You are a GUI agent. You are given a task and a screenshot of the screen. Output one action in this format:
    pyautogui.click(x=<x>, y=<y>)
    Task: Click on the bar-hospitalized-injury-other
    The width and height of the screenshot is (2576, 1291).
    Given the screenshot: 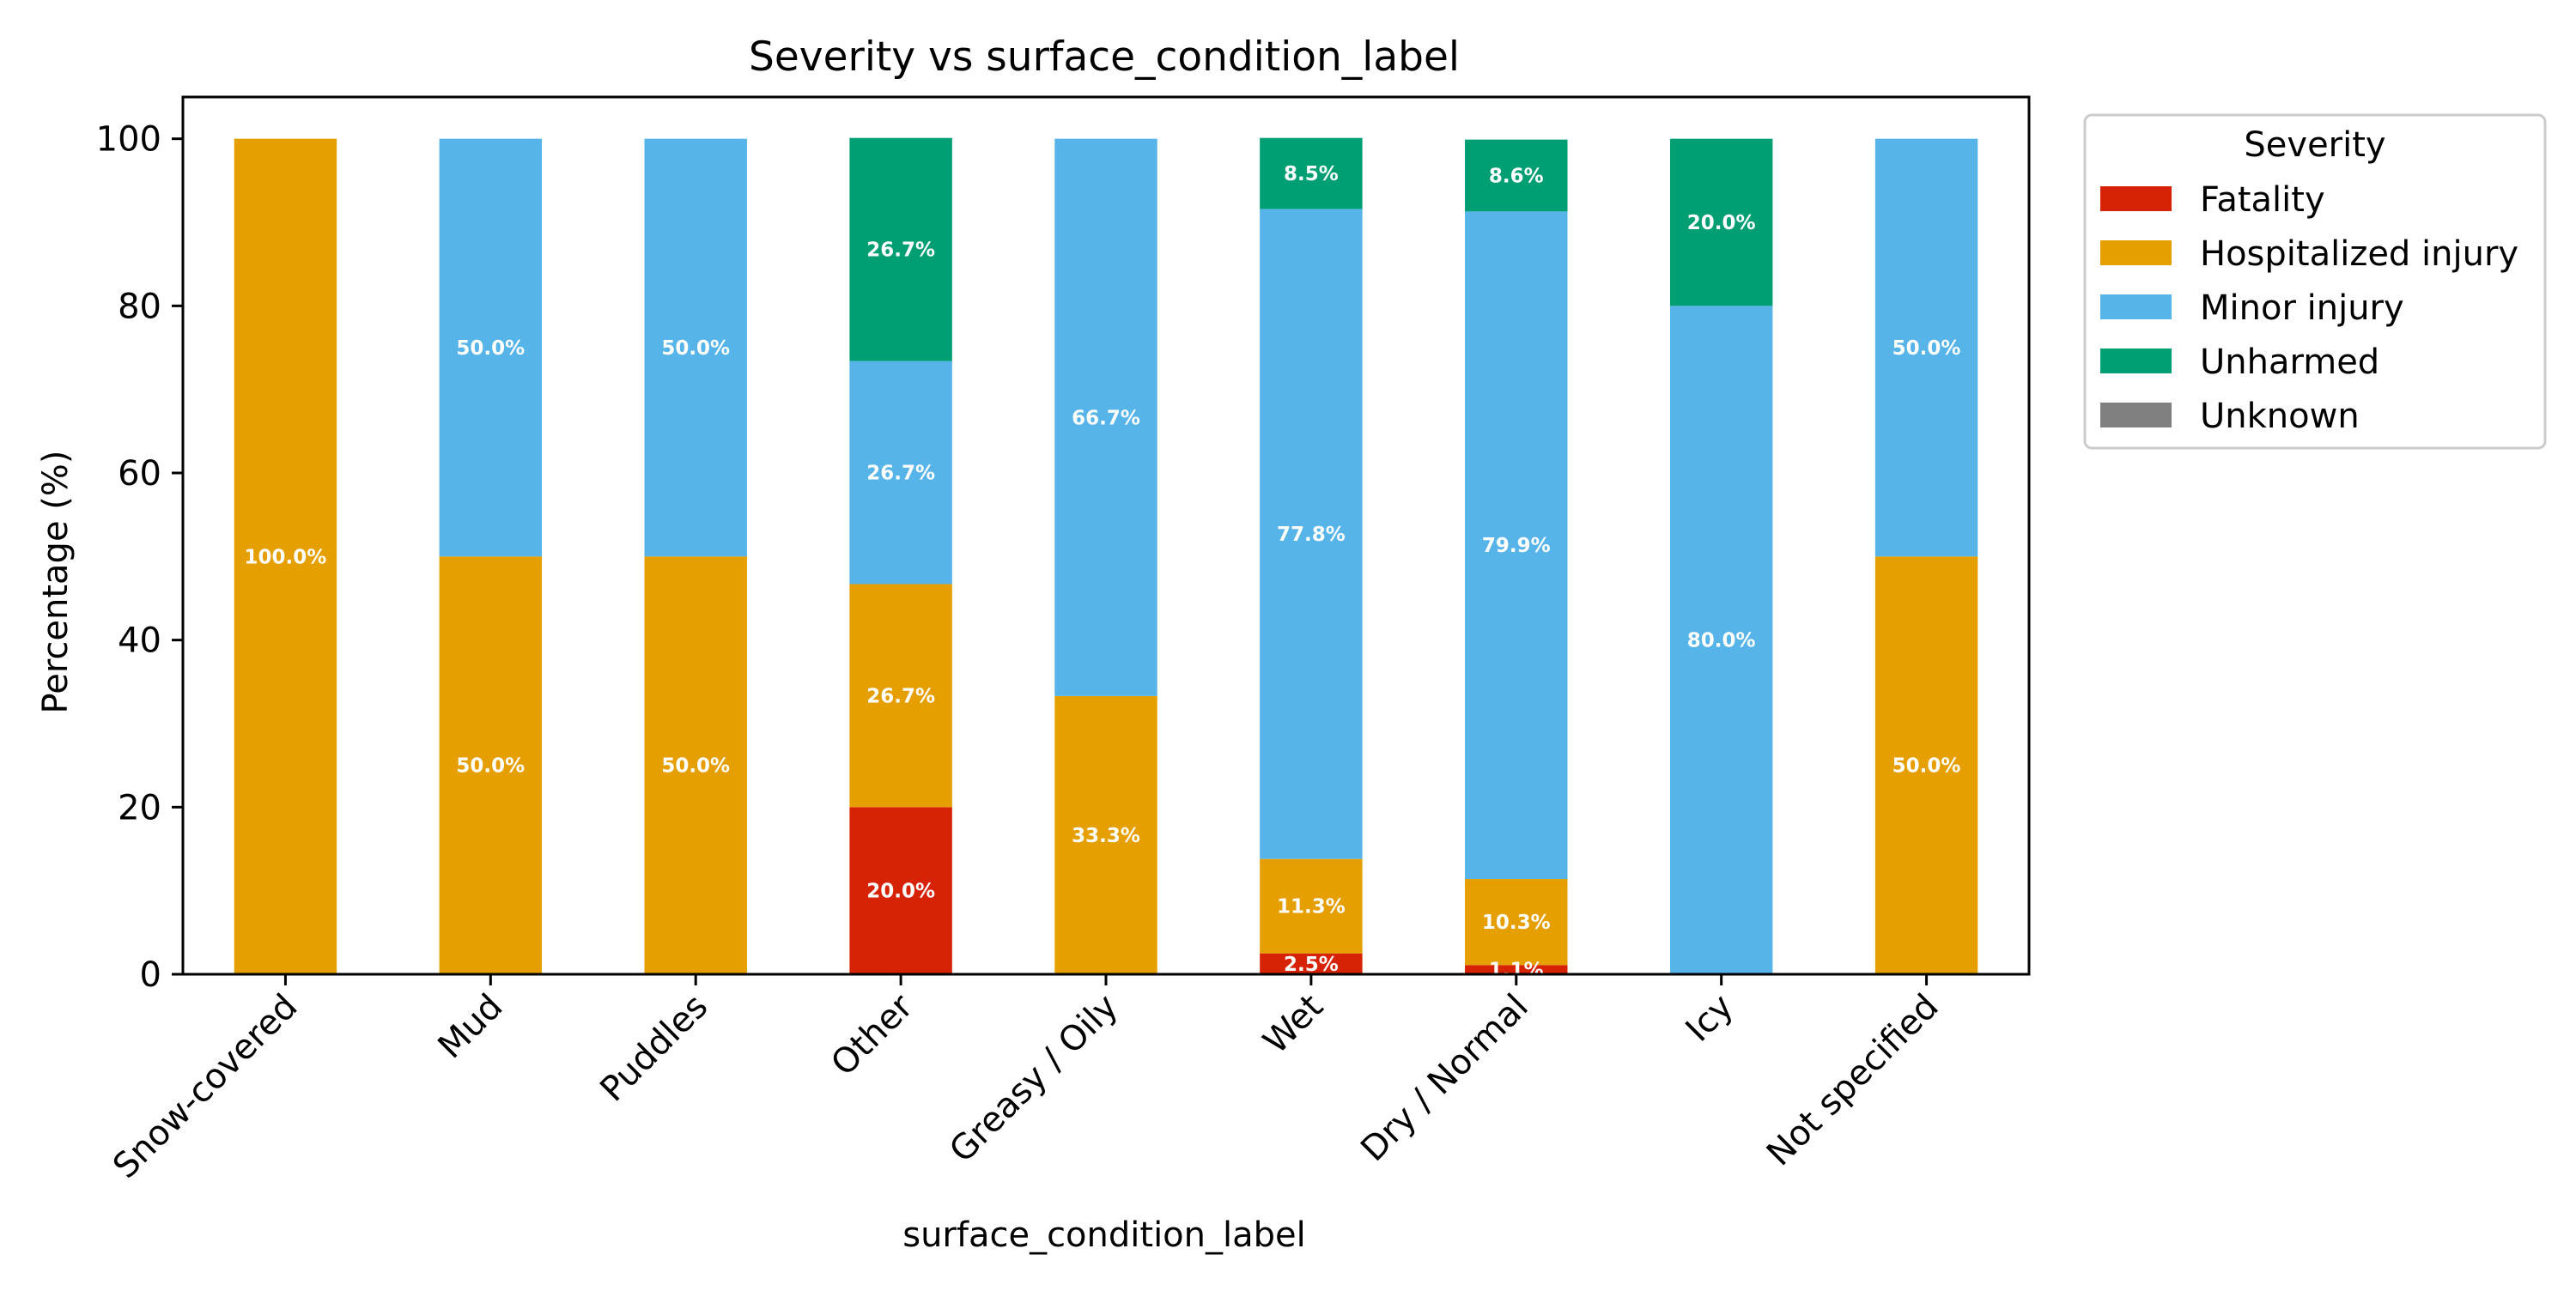 What is the action you would take?
    pyautogui.click(x=900, y=696)
    